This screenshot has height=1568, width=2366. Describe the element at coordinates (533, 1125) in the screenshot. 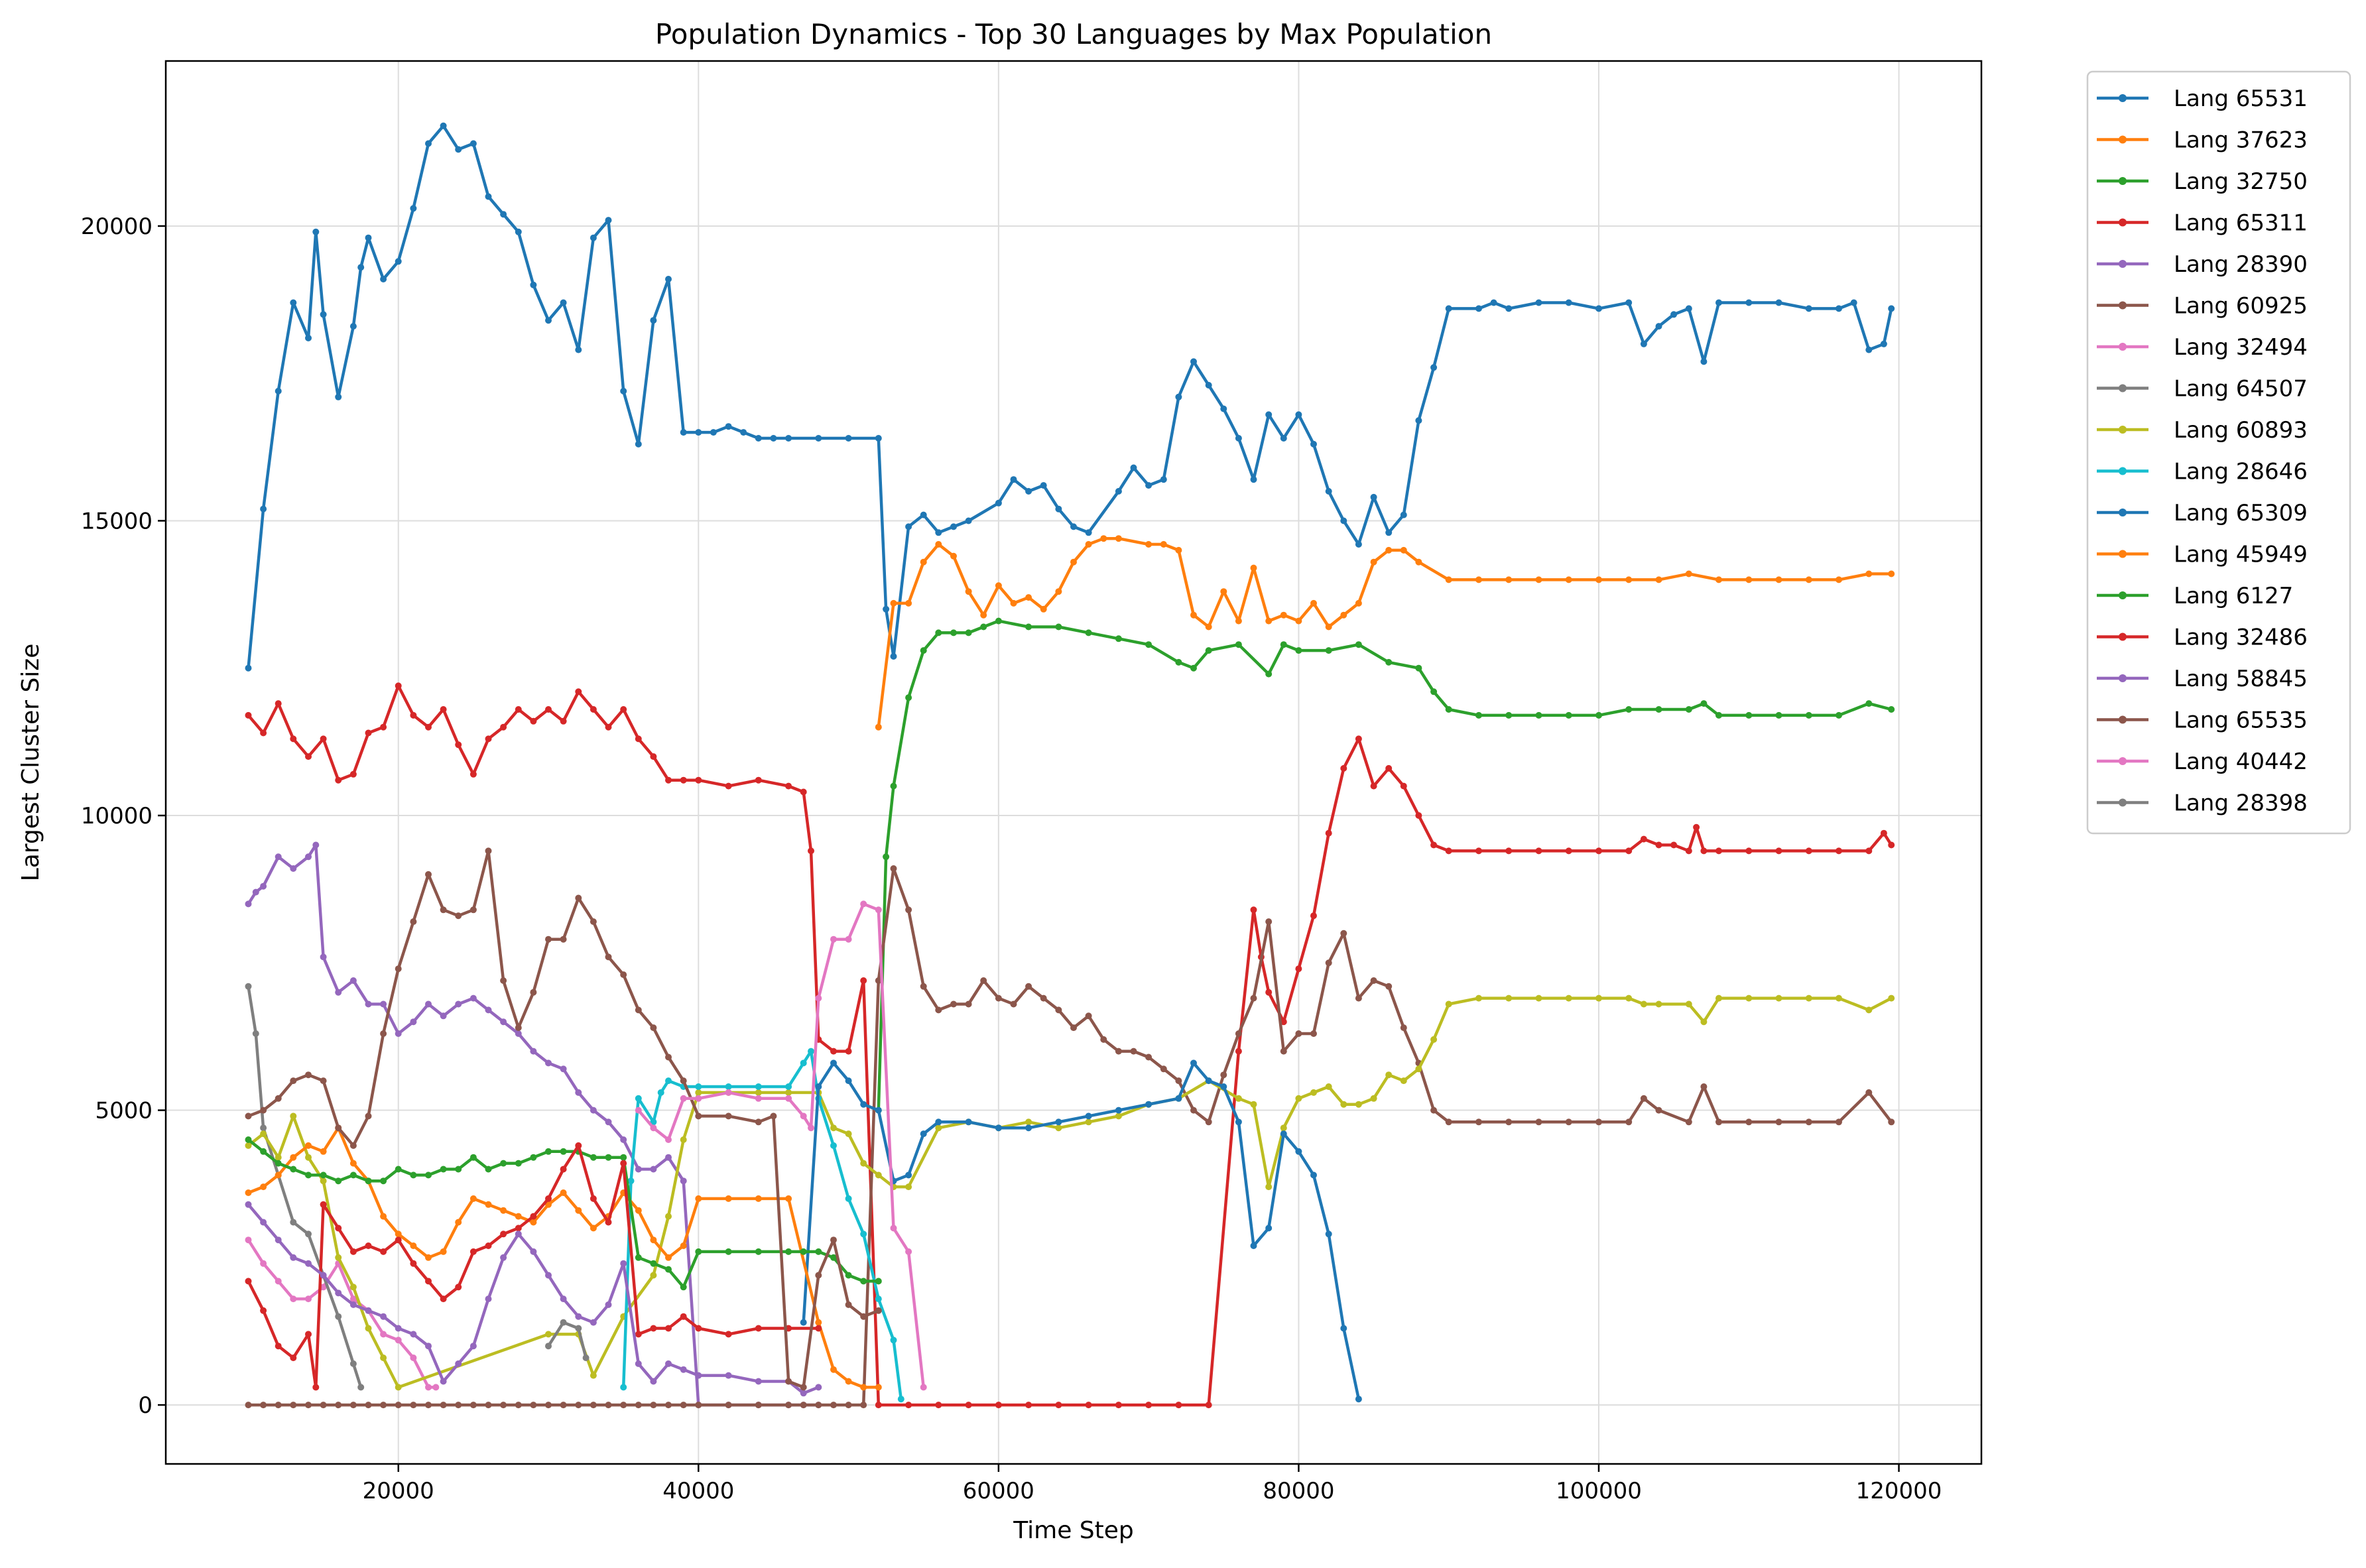

I see `series-line` at that location.